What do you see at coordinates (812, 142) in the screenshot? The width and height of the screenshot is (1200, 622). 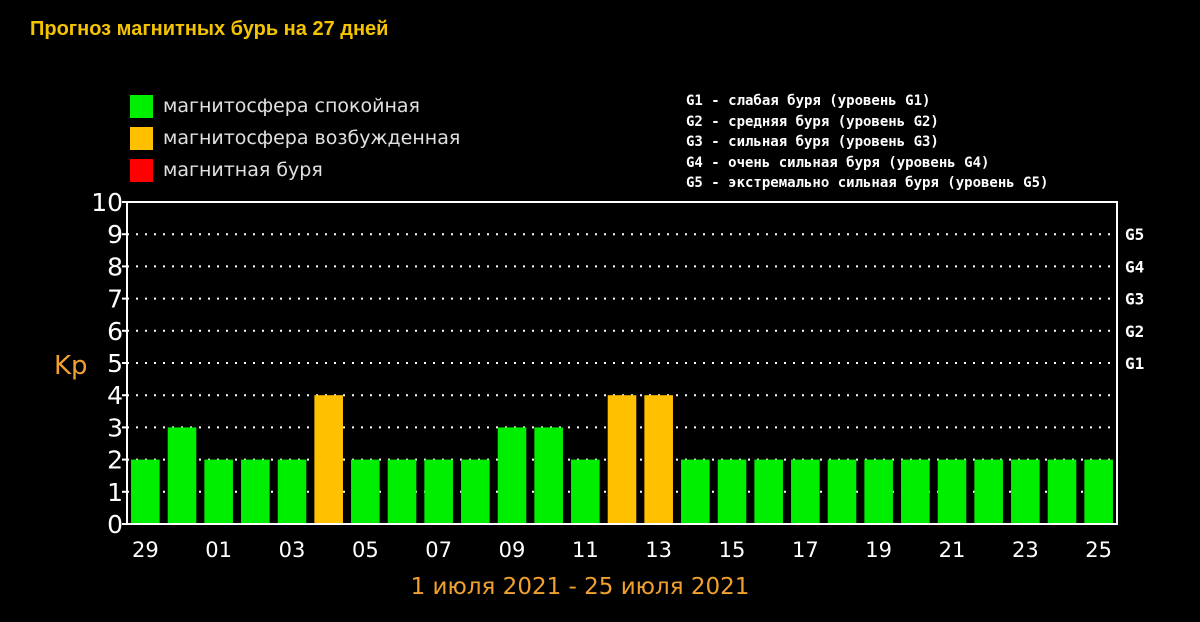 I see `storm-level-g3: G3 - сильная буря (уровень G3)` at bounding box center [812, 142].